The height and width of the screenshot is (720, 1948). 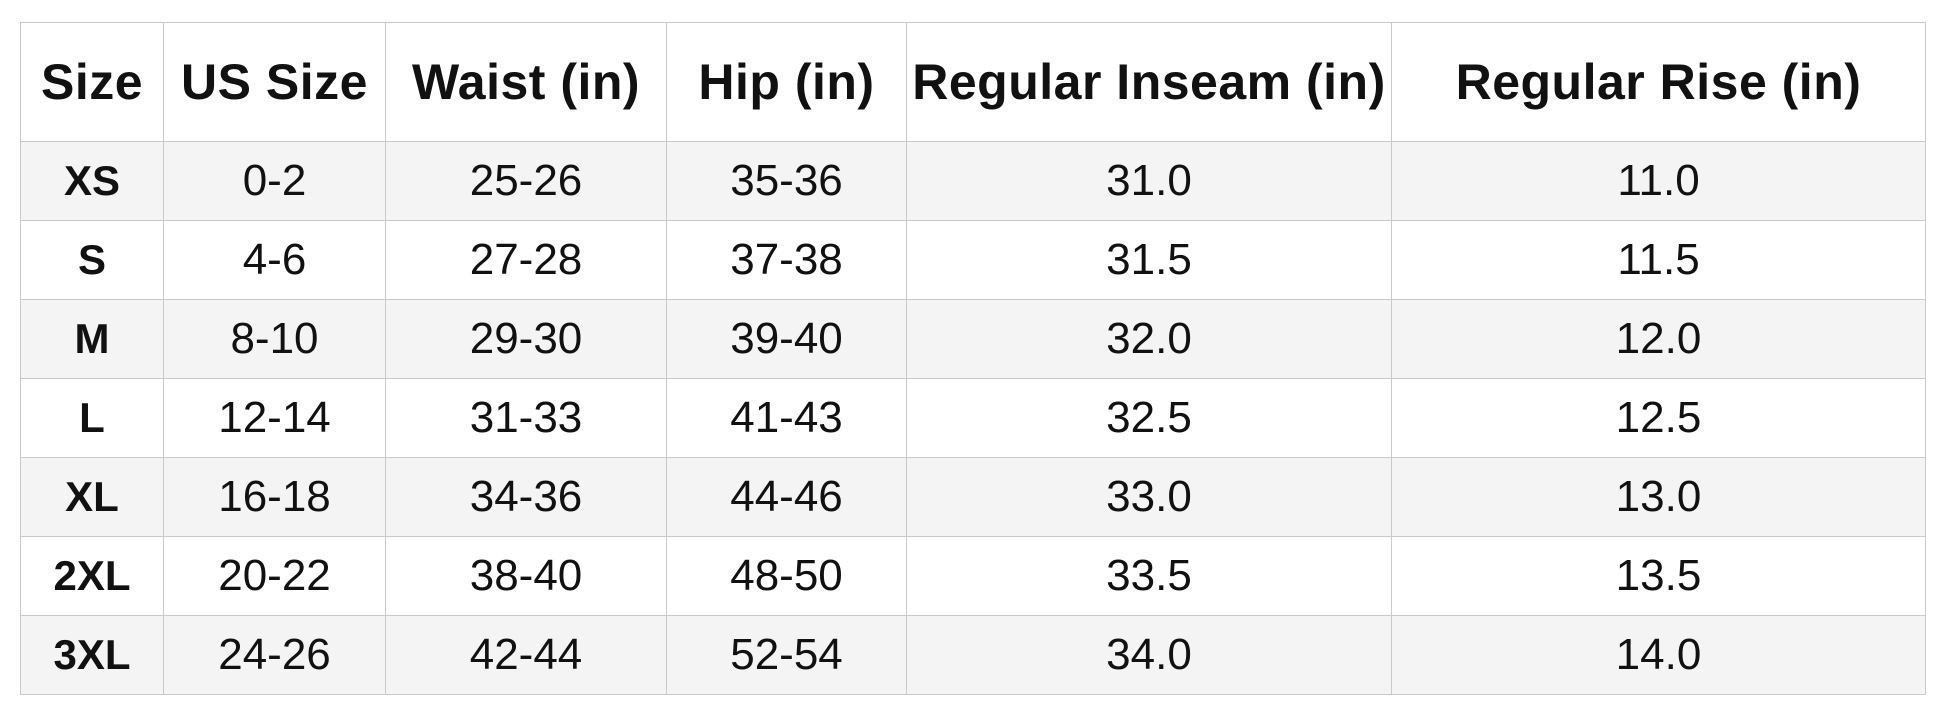 What do you see at coordinates (786, 82) in the screenshot?
I see `column-header-hip: Hip (in)` at bounding box center [786, 82].